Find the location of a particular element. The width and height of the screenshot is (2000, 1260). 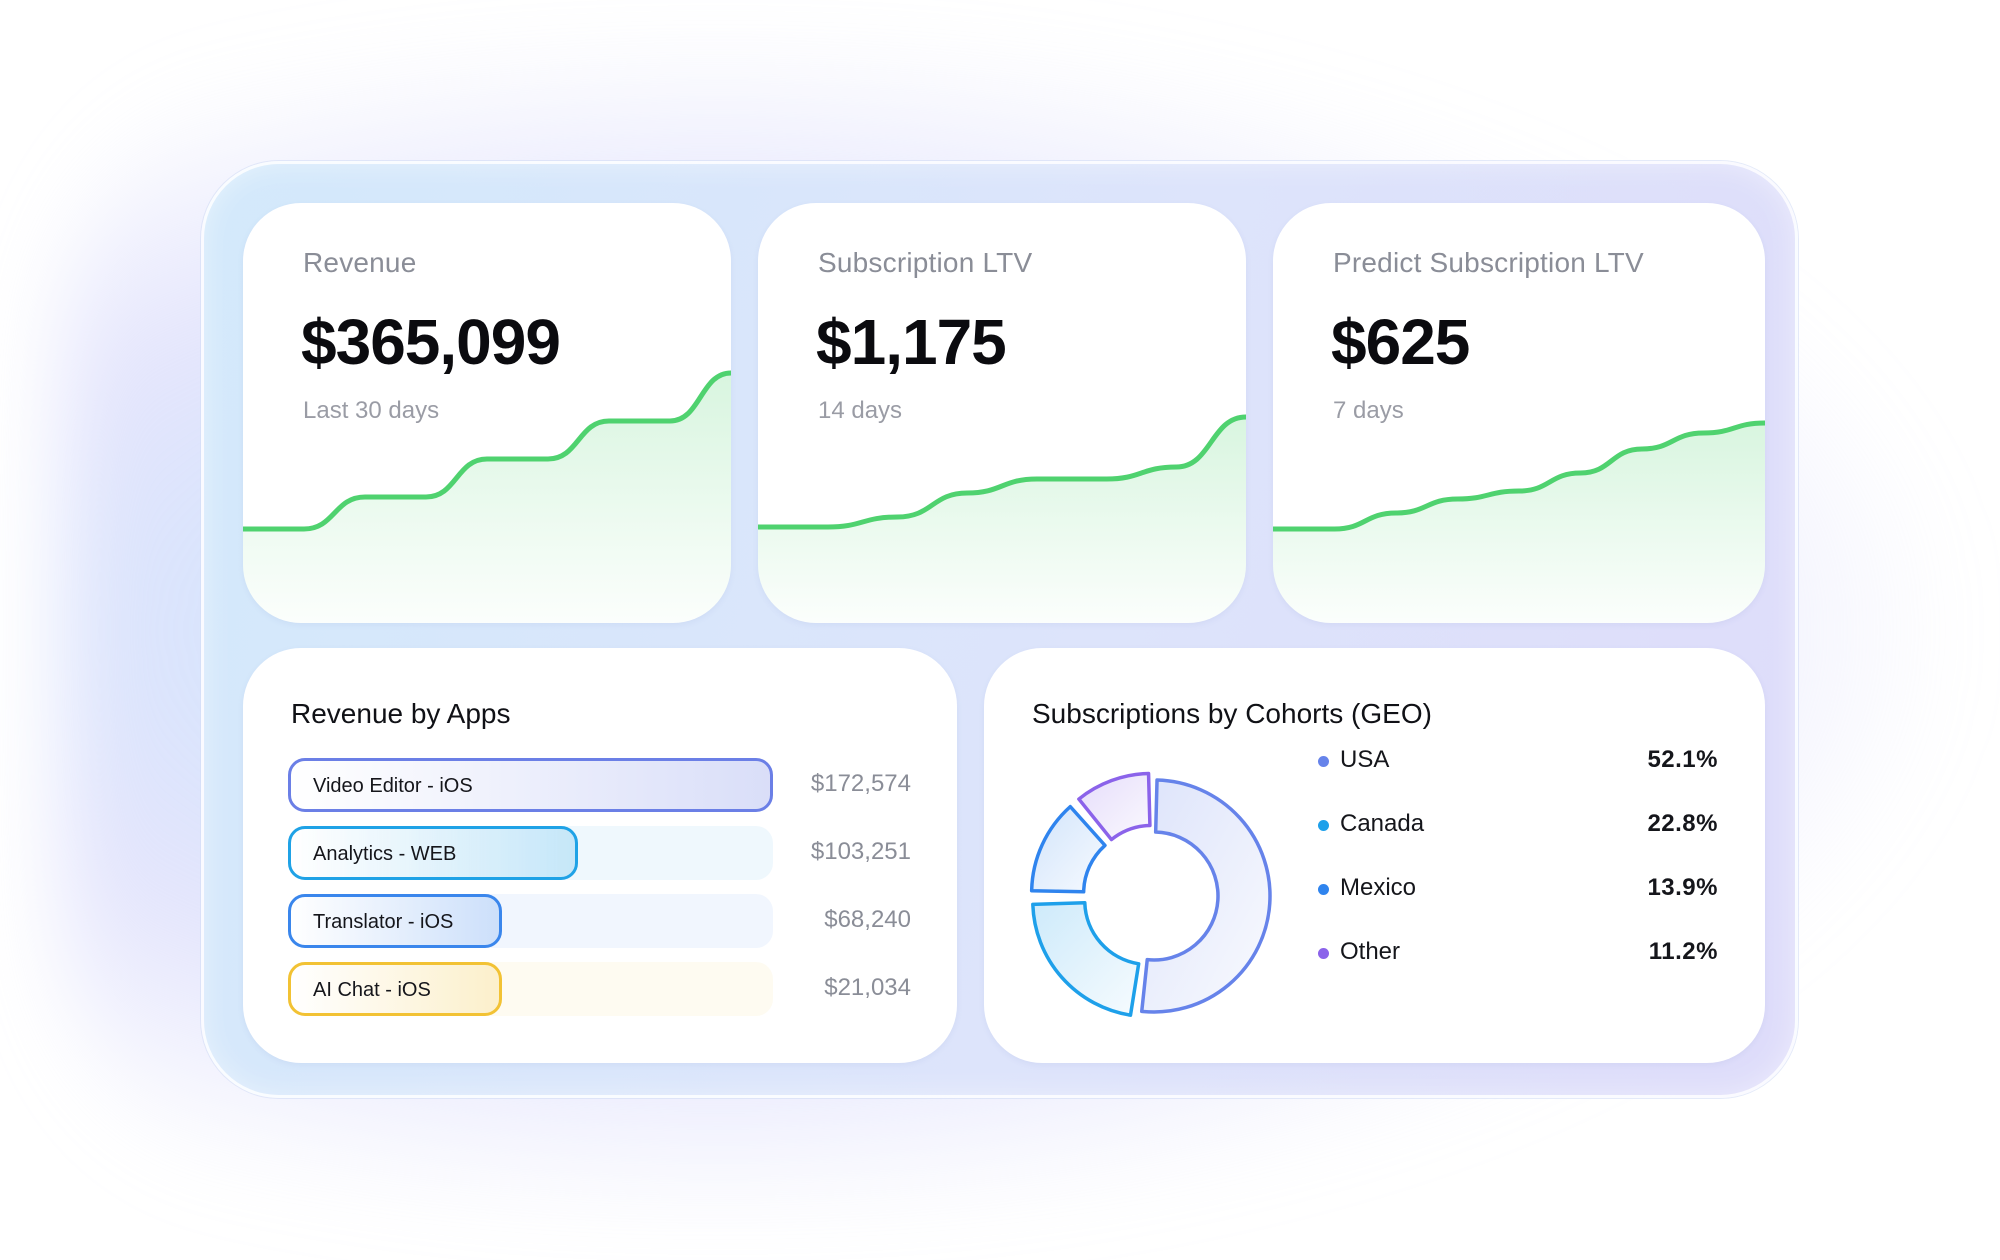

legend-percent: 22.8% is located at coordinates (1682, 823).